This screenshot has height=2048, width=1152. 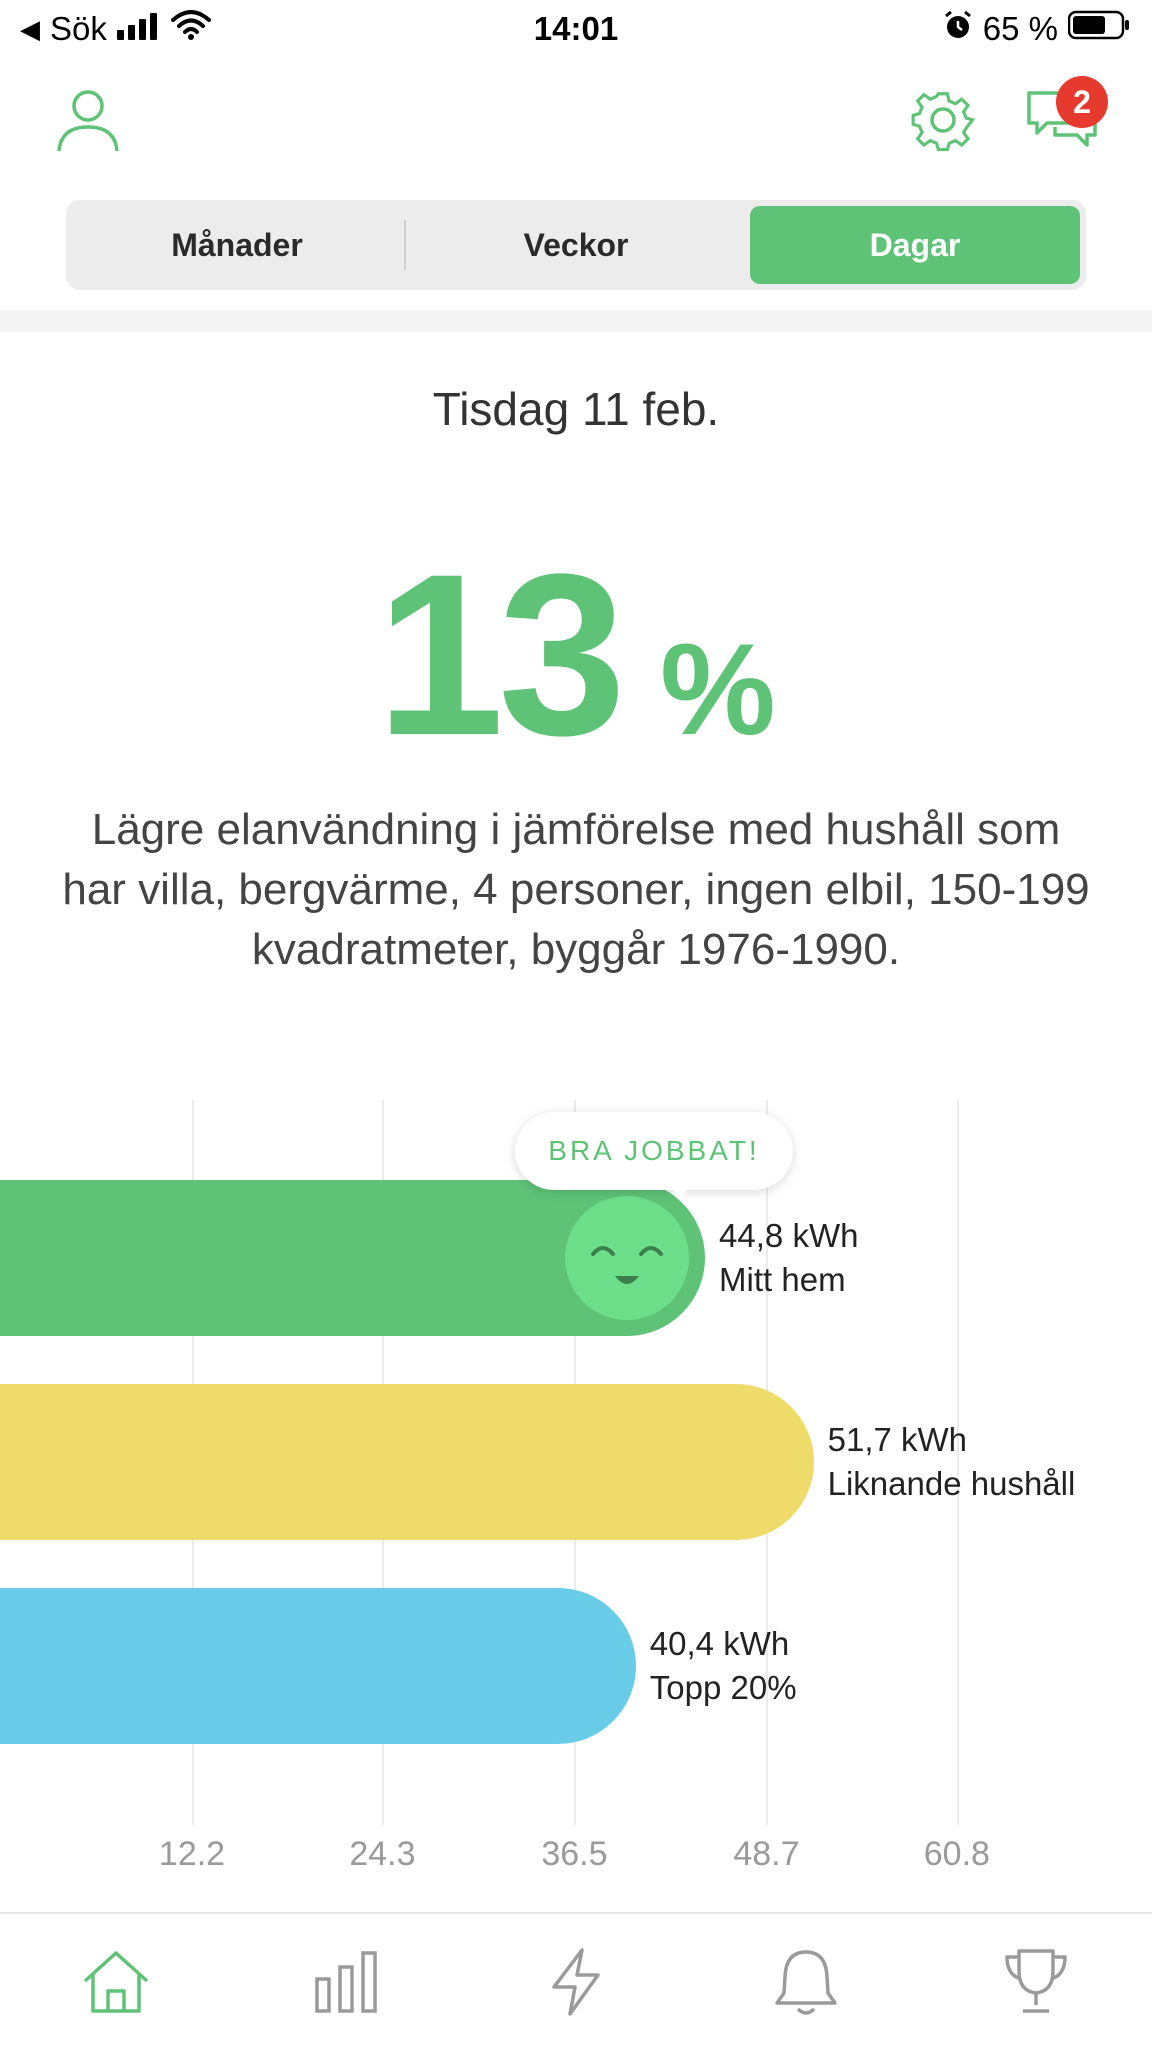 I want to click on alarm-icon, so click(x=958, y=29).